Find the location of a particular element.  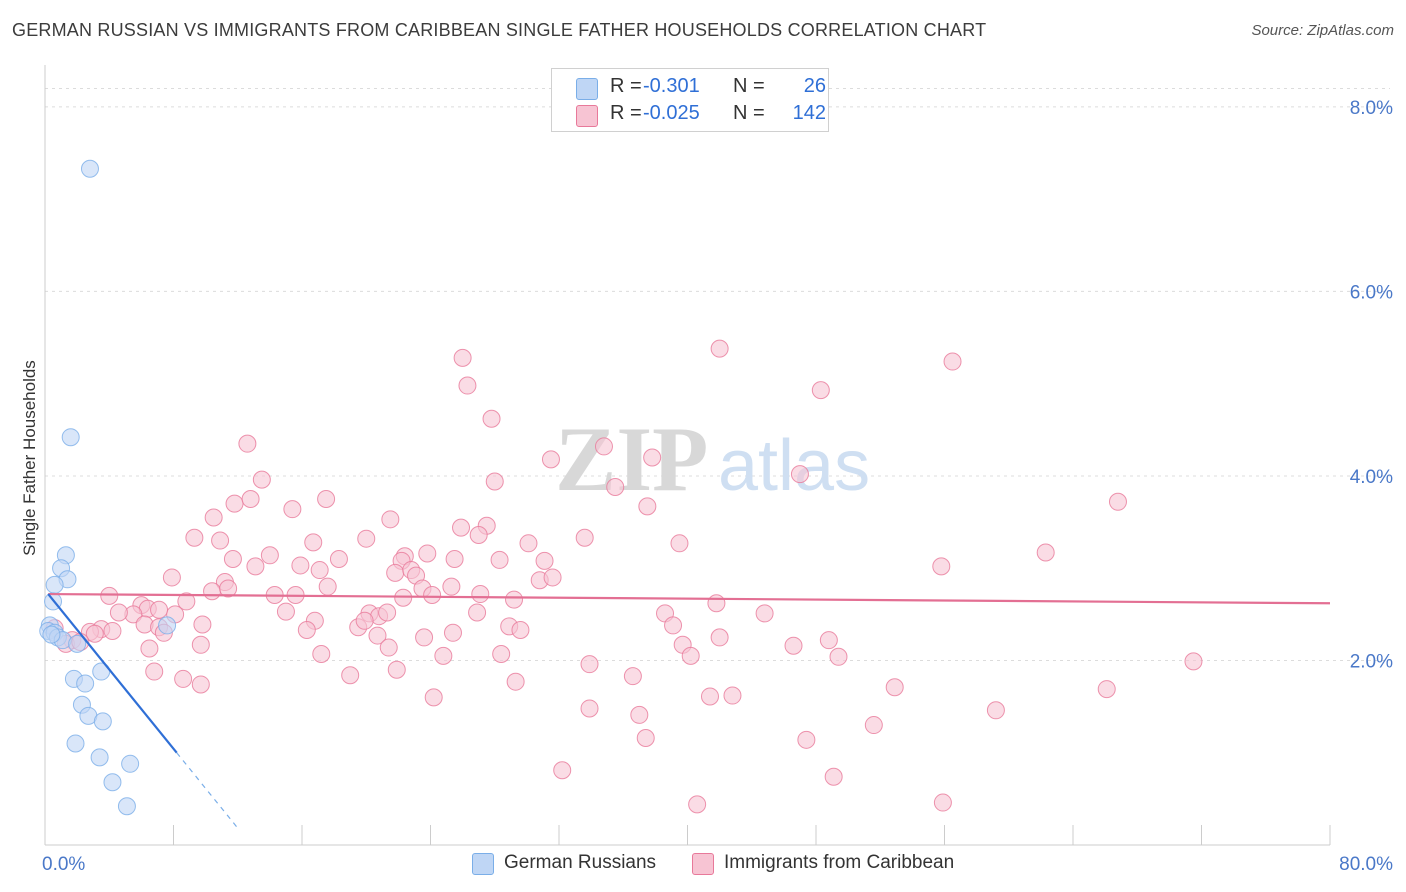

legend: R = -0.301 N = 26 R = -0.025 N = 142 is located at coordinates (690, 100).